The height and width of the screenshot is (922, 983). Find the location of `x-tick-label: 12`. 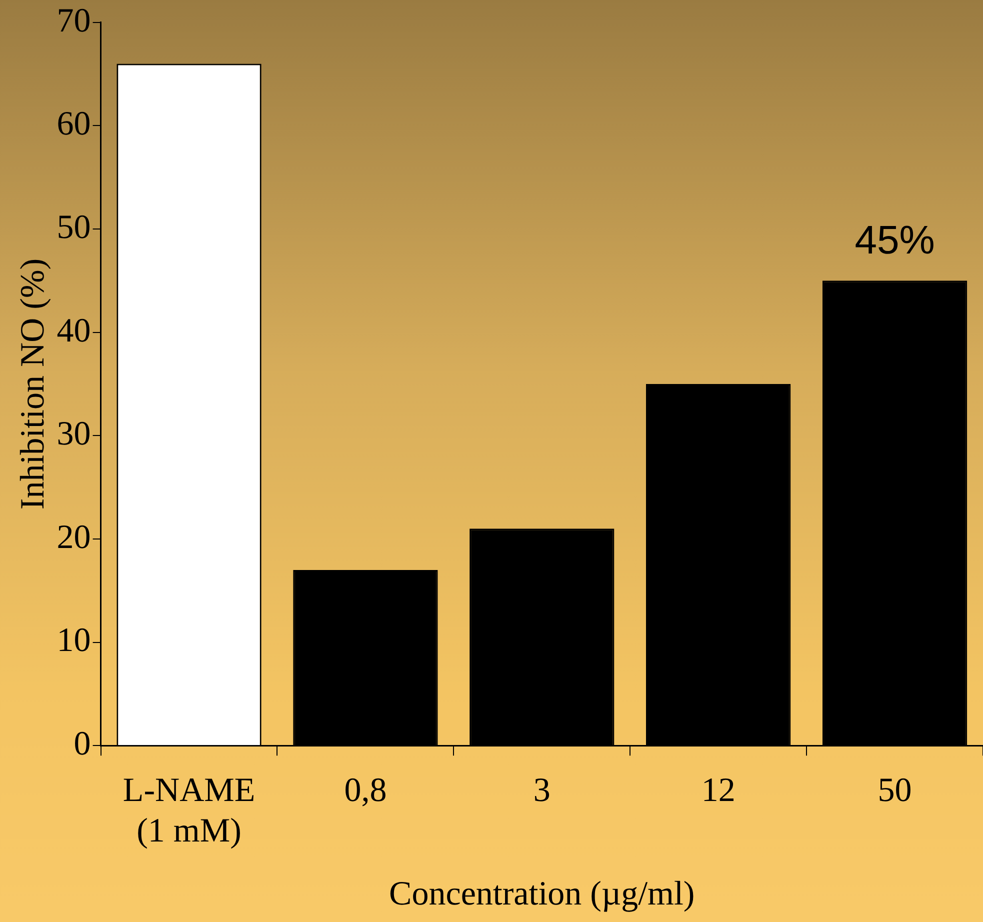

x-tick-label: 12 is located at coordinates (718, 790).